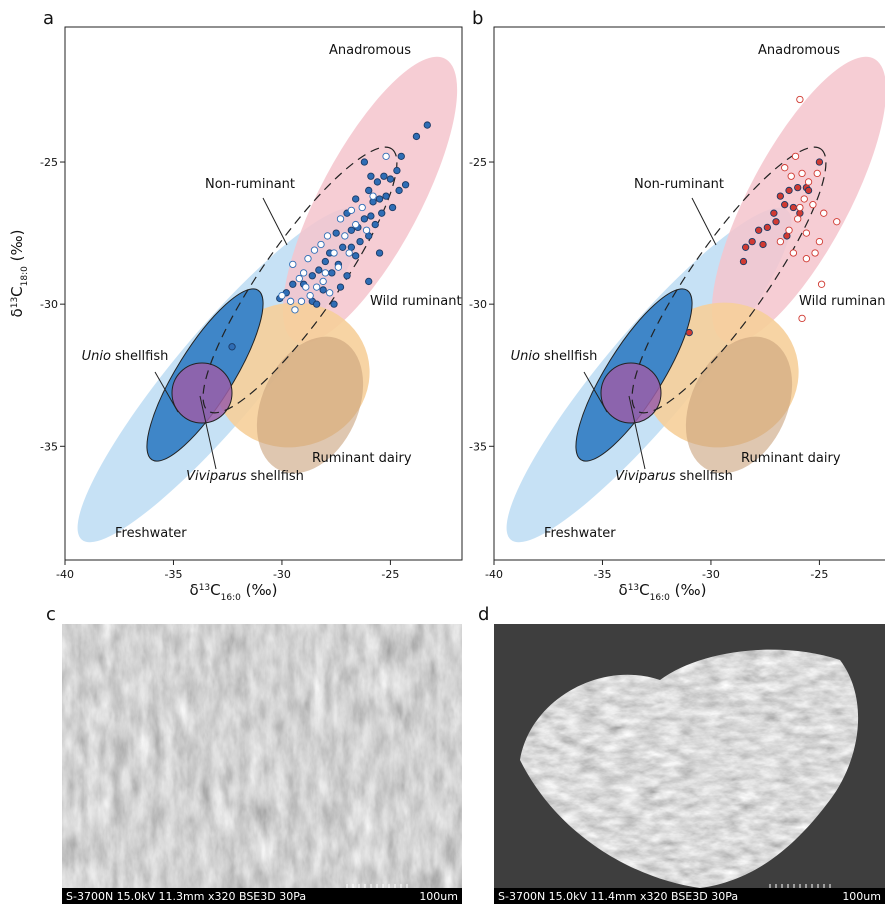  Describe the element at coordinates (438, 896) in the screenshot. I see `scale-label: 100um` at that location.